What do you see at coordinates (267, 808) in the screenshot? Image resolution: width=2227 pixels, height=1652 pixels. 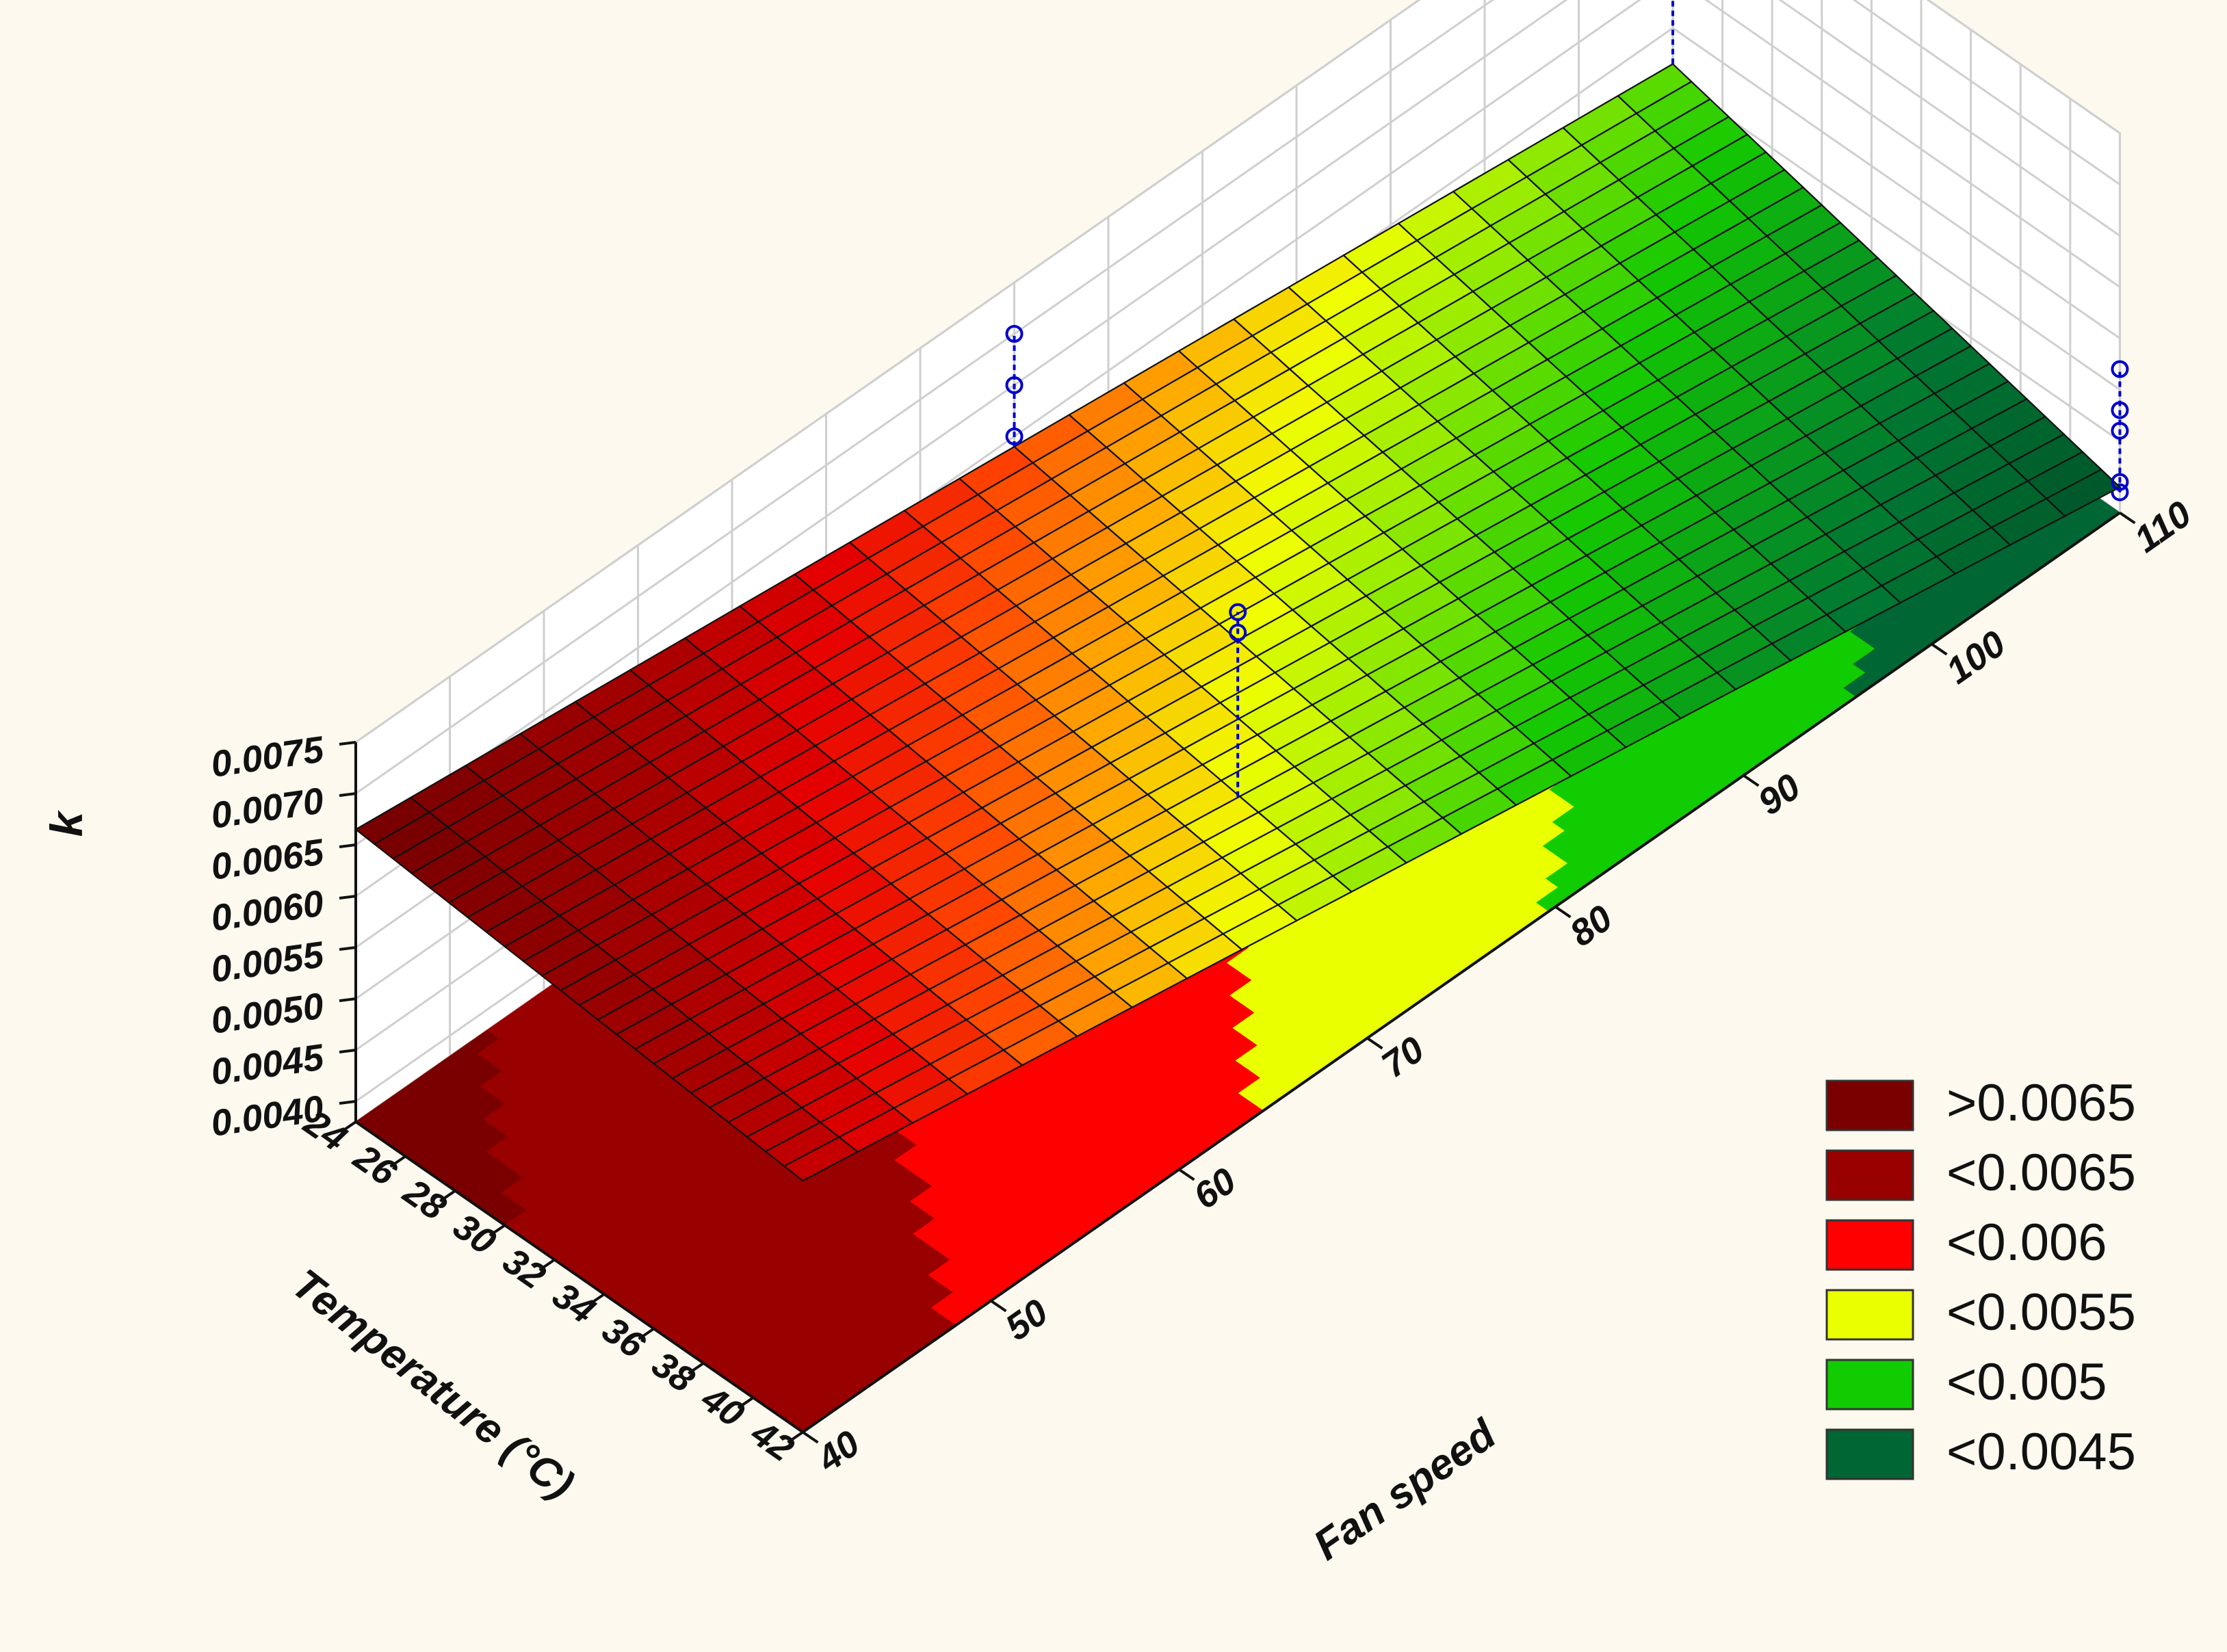 I see `z-tick-label: 0.0070` at bounding box center [267, 808].